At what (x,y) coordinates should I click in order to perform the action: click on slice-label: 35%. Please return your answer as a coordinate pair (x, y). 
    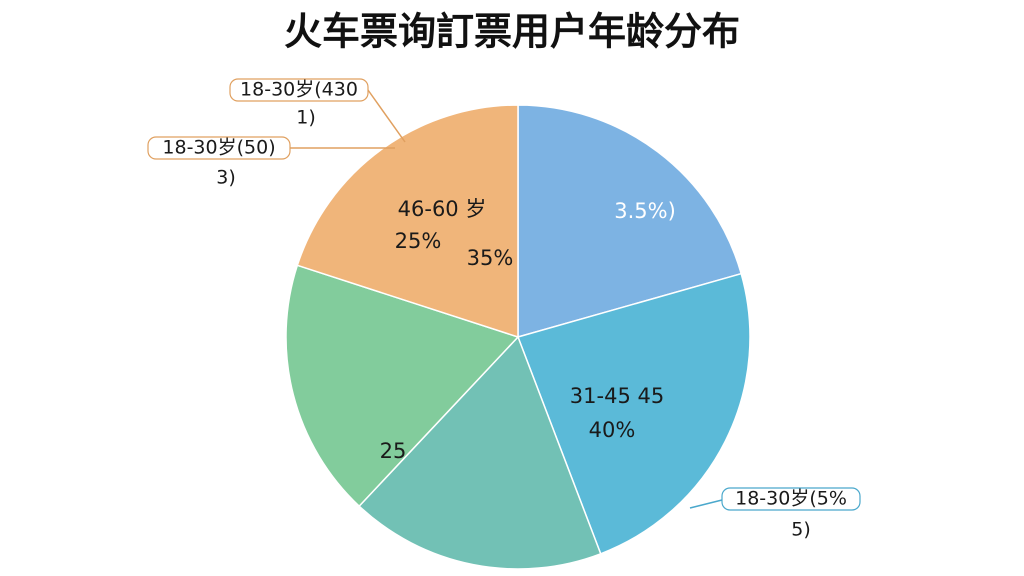
    Looking at the image, I should click on (490, 258).